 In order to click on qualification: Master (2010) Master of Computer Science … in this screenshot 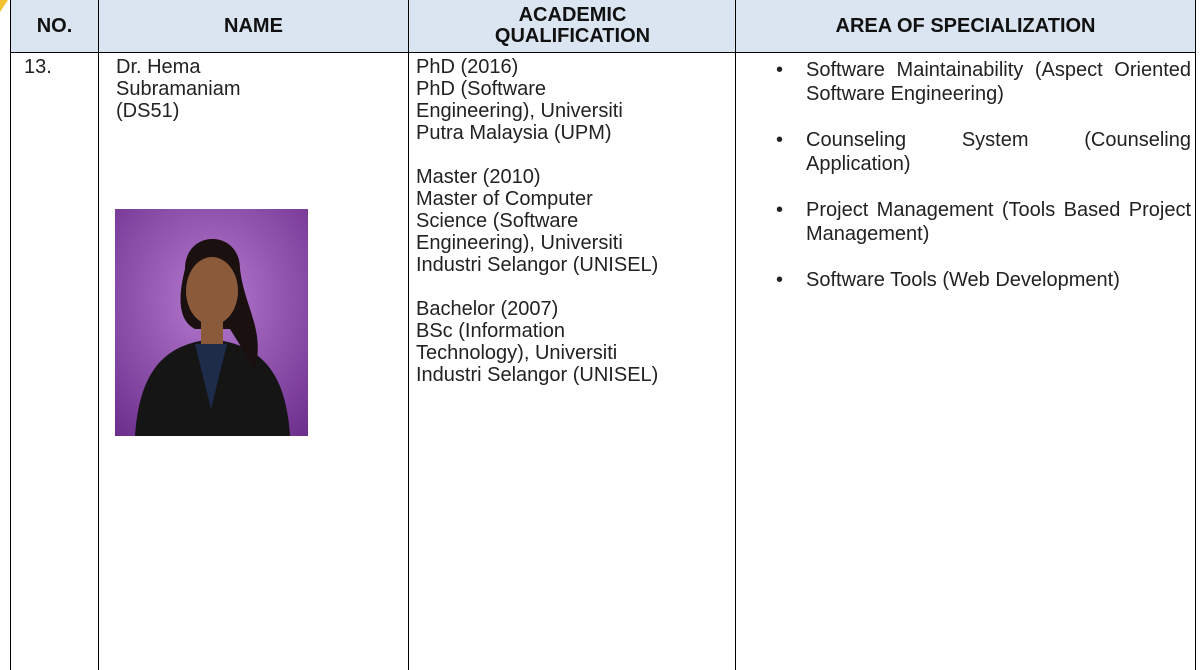, I will do `click(540, 221)`.